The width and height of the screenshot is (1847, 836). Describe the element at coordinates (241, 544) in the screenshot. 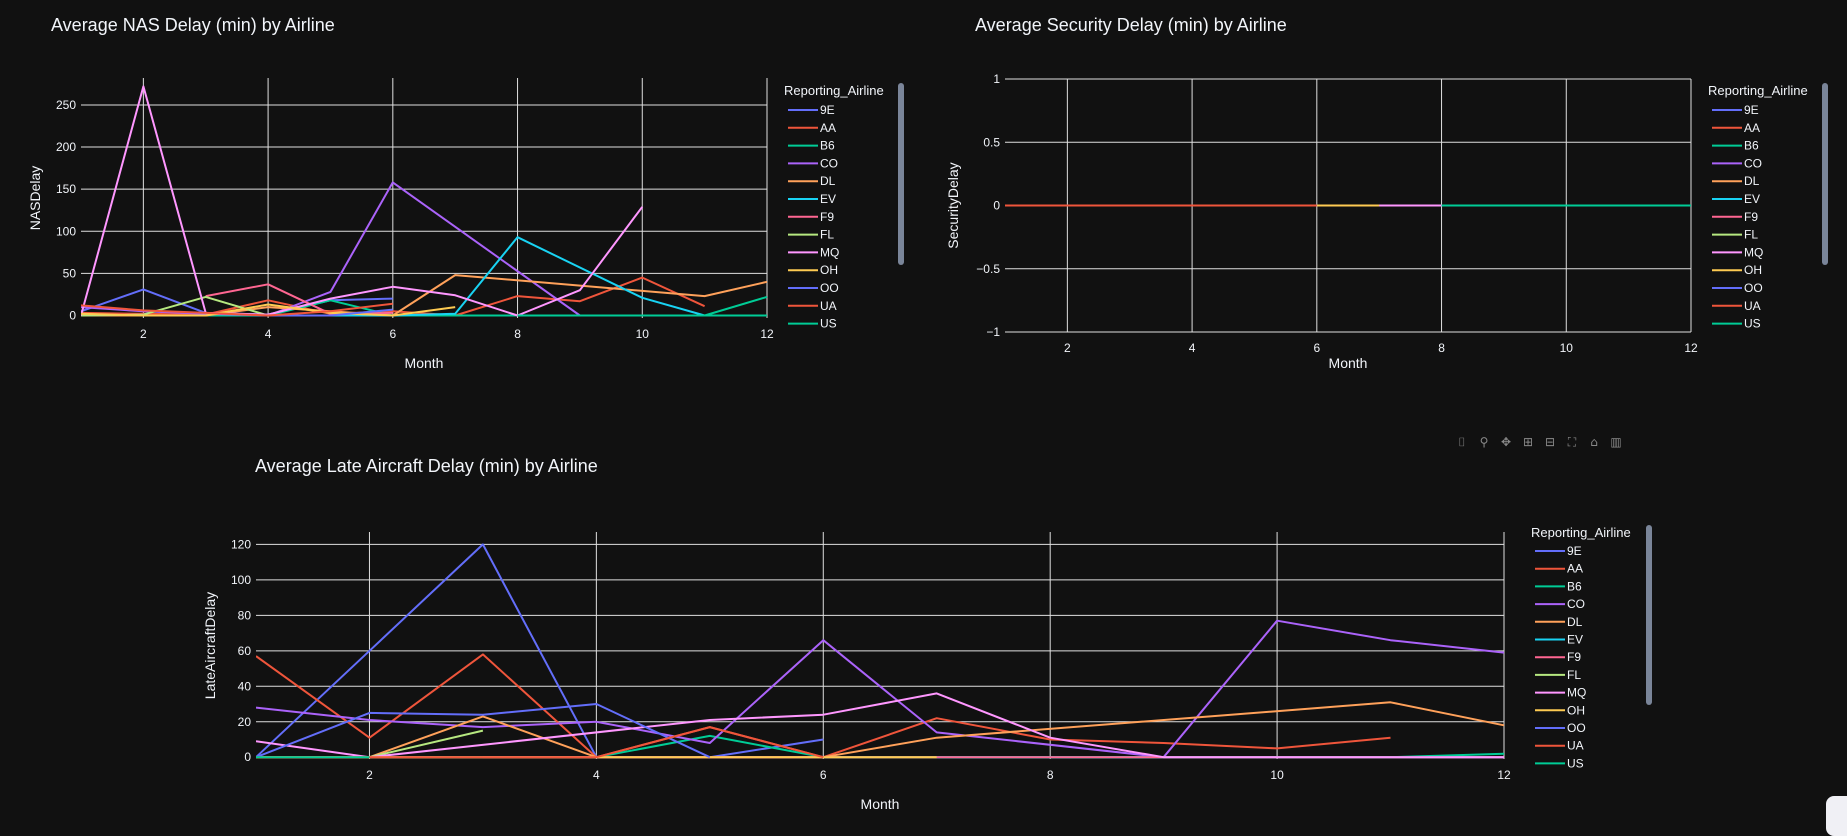

I see `y-tick-label: 120` at that location.